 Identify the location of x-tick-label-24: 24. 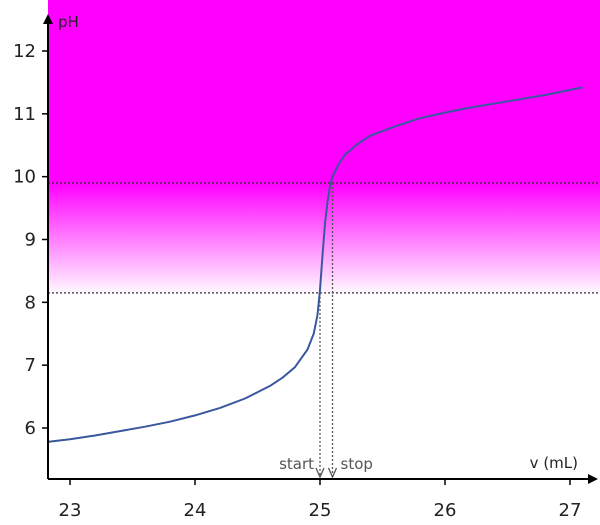
(195, 510).